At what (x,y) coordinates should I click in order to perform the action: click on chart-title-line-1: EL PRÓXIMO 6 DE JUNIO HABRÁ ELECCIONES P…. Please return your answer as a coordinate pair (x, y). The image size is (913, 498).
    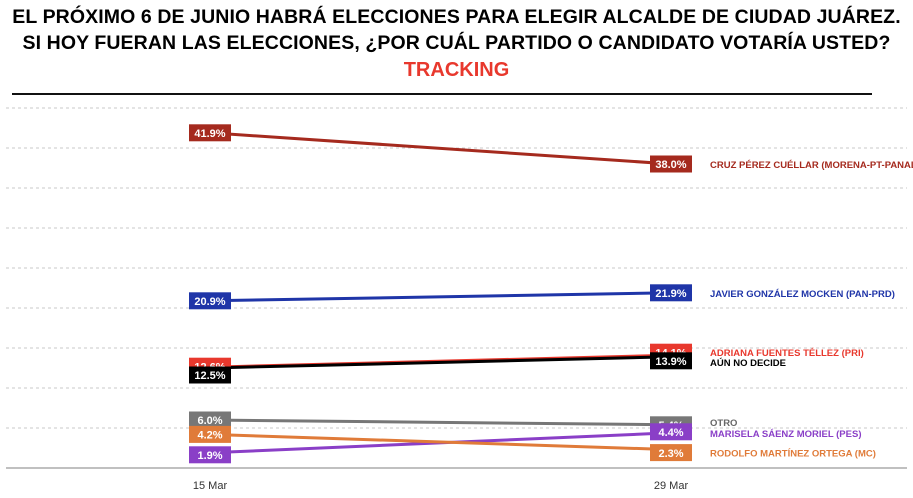
    Looking at the image, I should click on (456, 17).